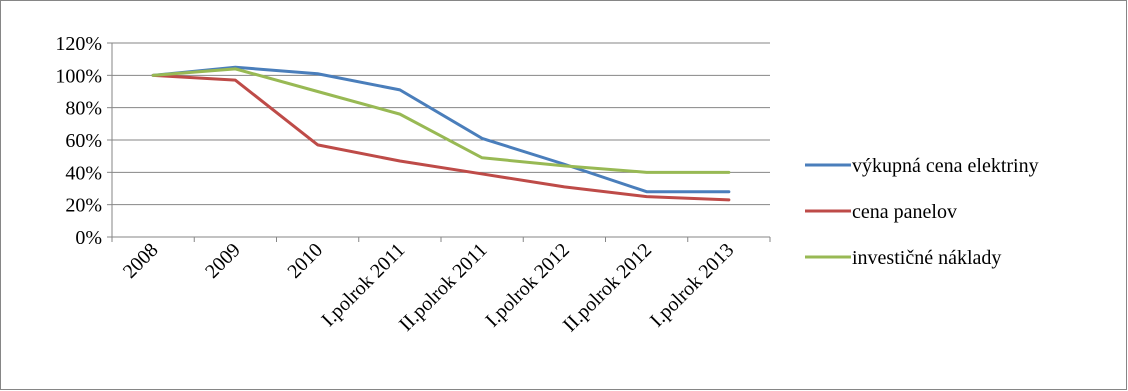 The image size is (1128, 391). What do you see at coordinates (83, 206) in the screenshot?
I see `y-tick-label: 20%` at bounding box center [83, 206].